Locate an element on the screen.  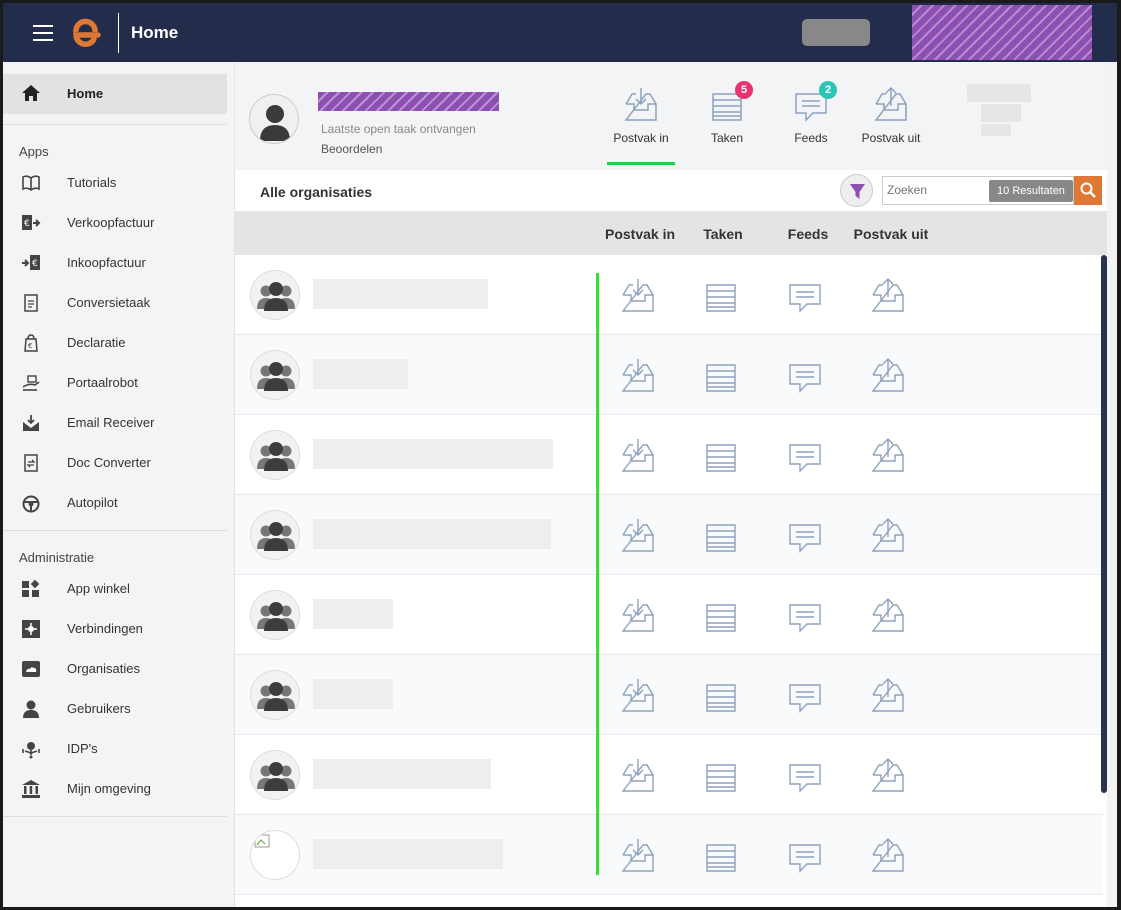
column-header: Feeds is located at coordinates (808, 234).